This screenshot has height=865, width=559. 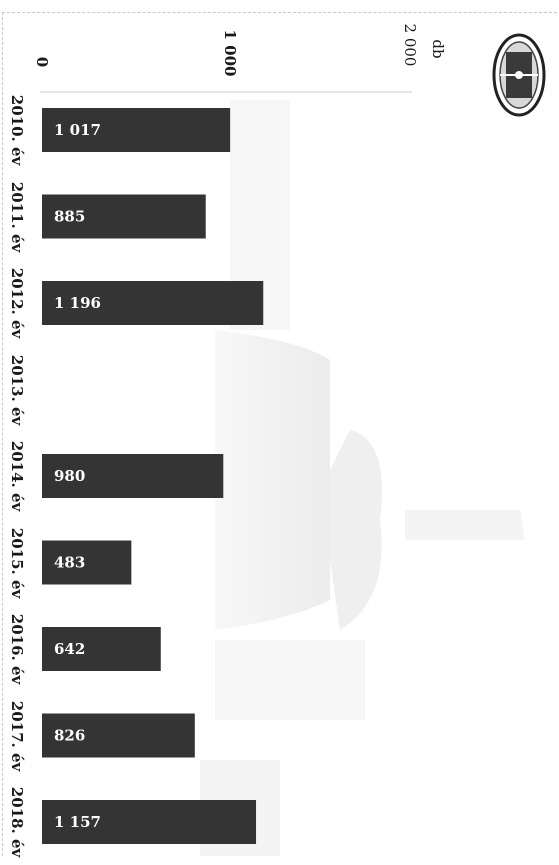 I want to click on bar-value-label-8: 1 157, so click(x=77, y=822).